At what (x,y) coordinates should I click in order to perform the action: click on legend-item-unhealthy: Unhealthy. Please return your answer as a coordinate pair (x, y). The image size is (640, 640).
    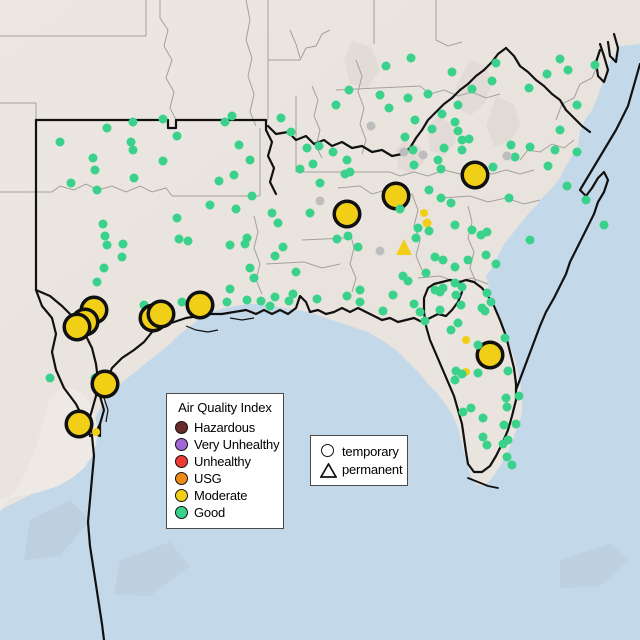
    Looking at the image, I should click on (225, 461).